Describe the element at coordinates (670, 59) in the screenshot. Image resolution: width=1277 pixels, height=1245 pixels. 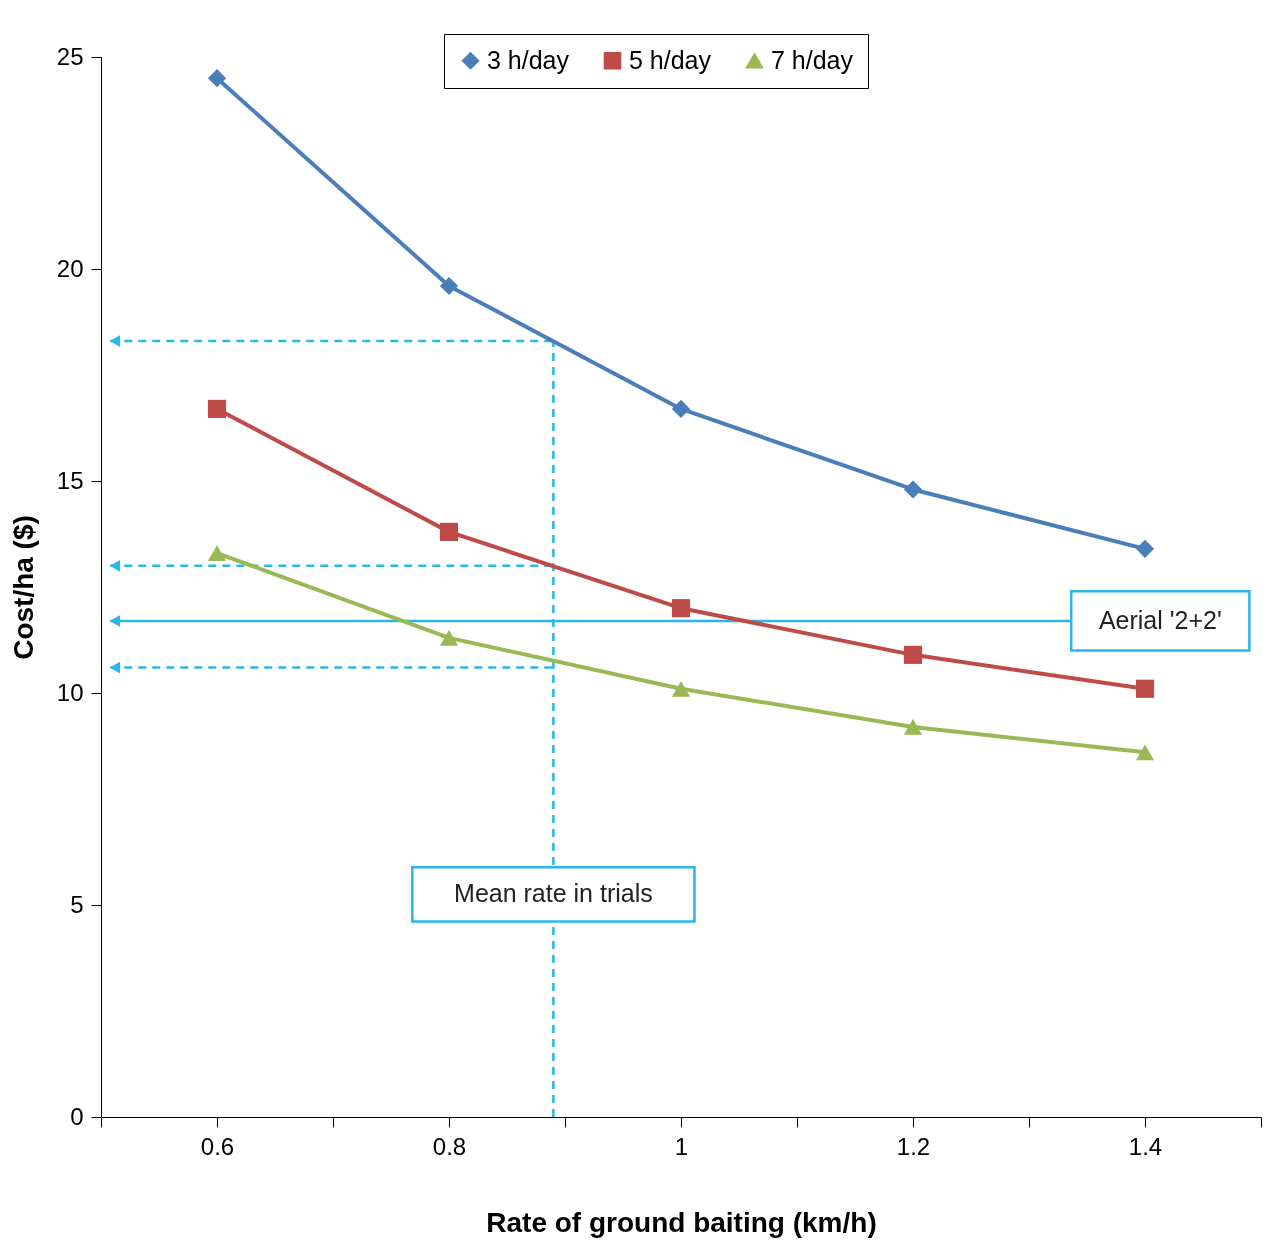
I see `legend-label: 5 h/day` at that location.